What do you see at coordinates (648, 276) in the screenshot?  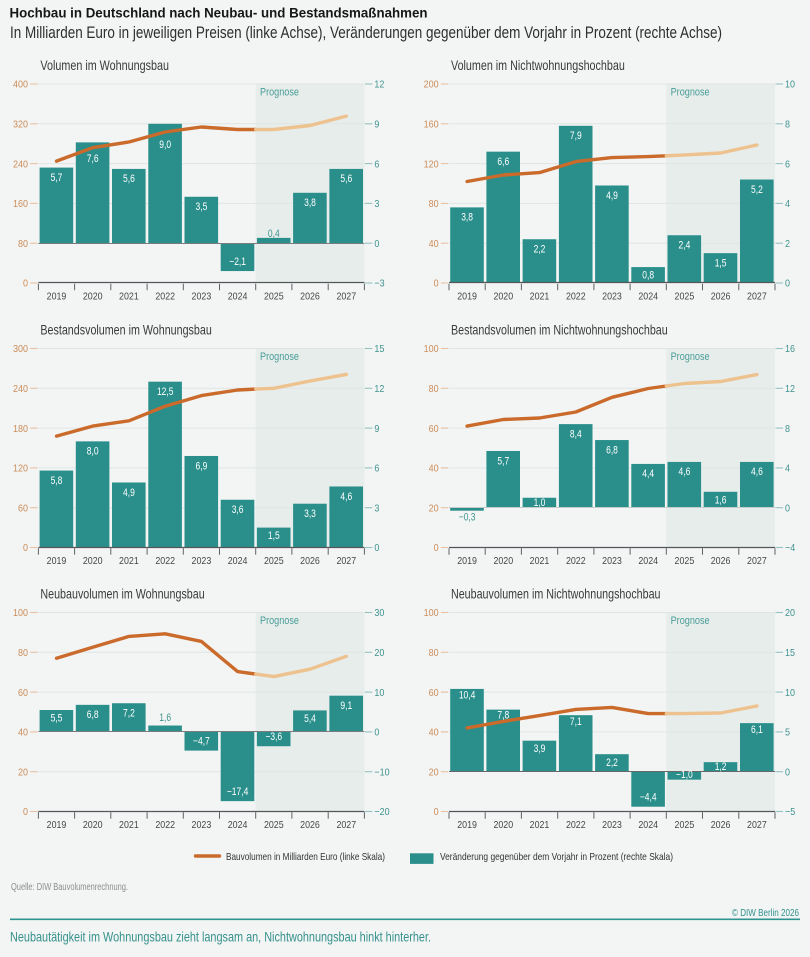 I see `svg-text: 0,8` at bounding box center [648, 276].